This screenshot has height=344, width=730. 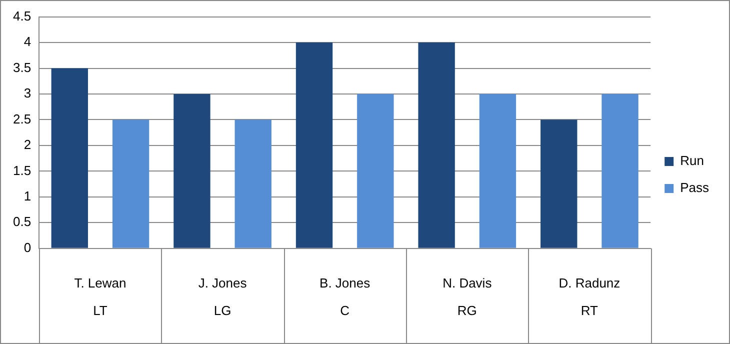 I want to click on y-tick-label: 3, so click(x=28, y=93).